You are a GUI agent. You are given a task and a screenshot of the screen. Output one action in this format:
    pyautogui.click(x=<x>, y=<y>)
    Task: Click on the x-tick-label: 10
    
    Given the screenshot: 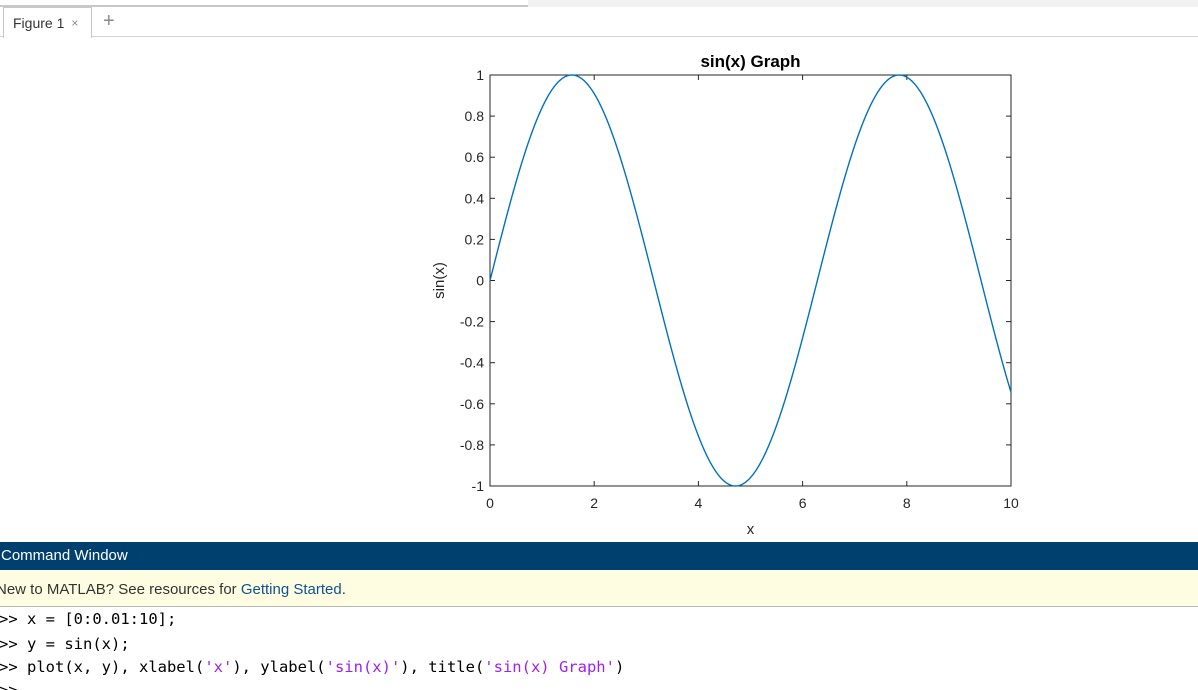 What is the action you would take?
    pyautogui.click(x=1011, y=503)
    